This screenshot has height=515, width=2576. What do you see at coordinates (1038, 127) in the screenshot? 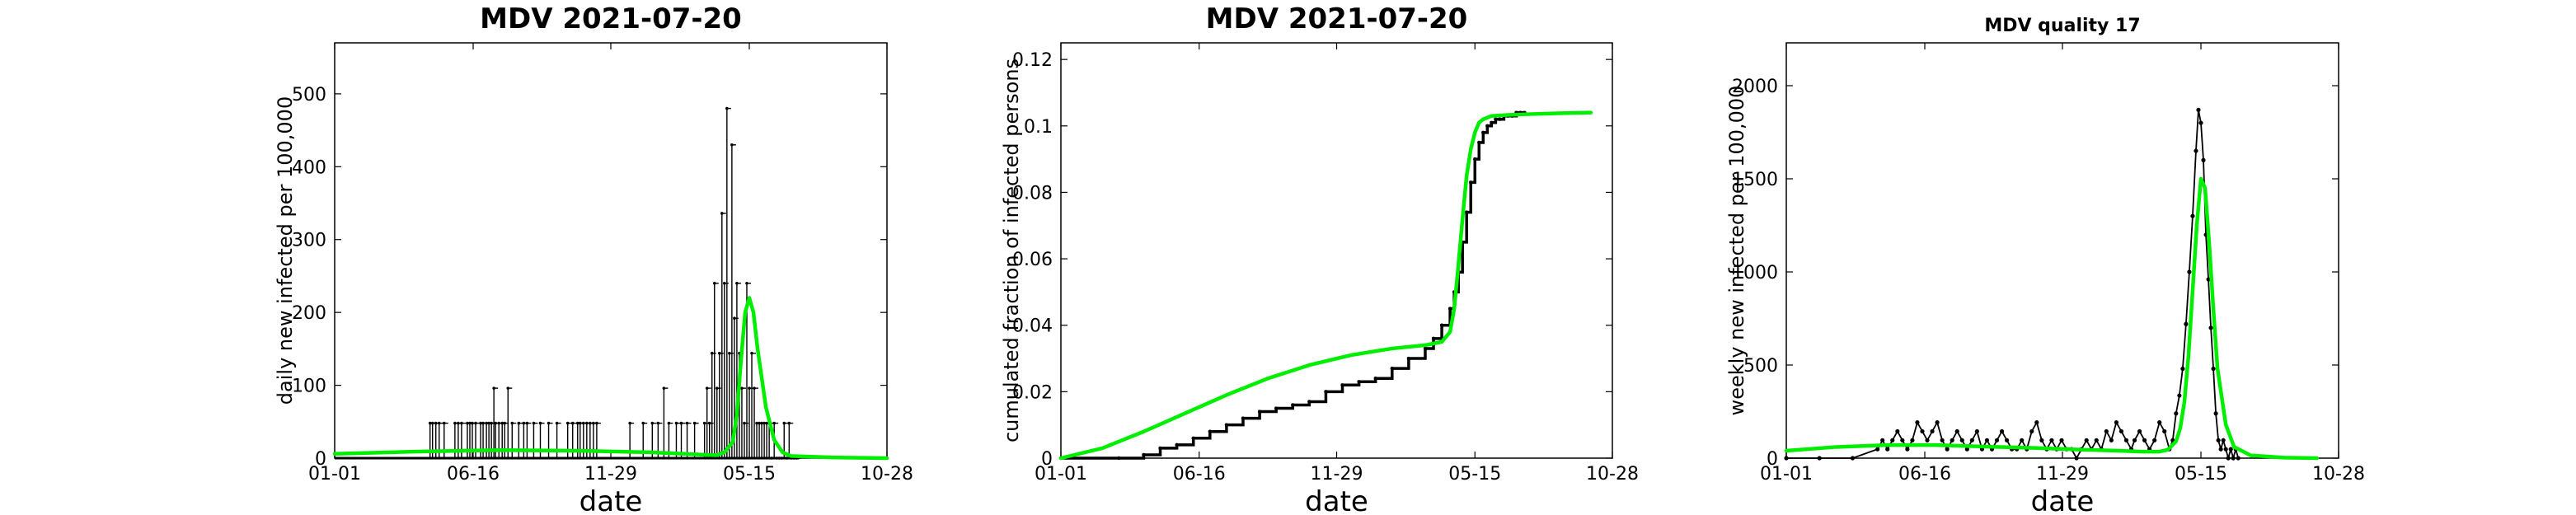
I see `y-tick-label: 0.1` at bounding box center [1038, 127].